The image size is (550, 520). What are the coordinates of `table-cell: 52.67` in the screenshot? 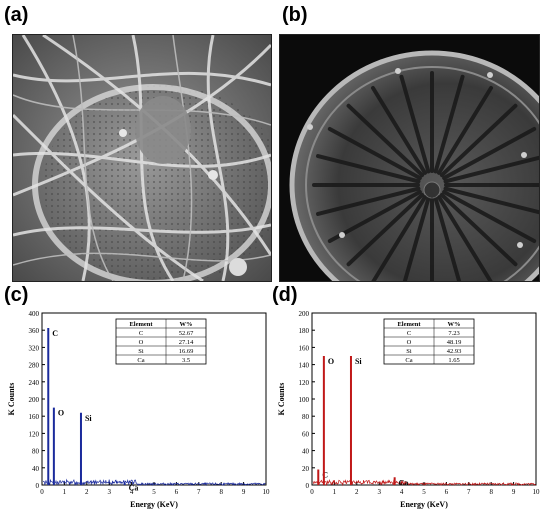 It's located at (186, 333).